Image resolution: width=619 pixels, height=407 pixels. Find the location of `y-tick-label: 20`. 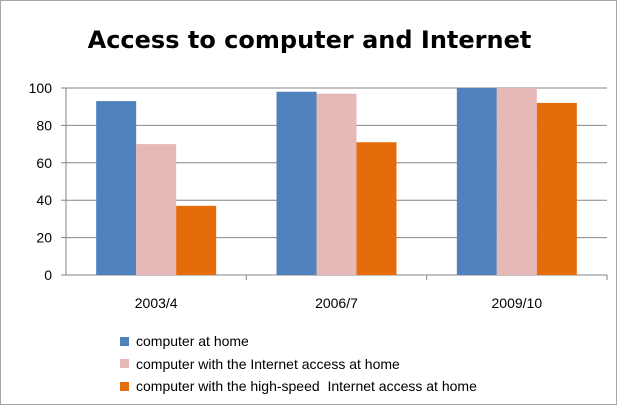

y-tick-label: 20 is located at coordinates (44, 238).